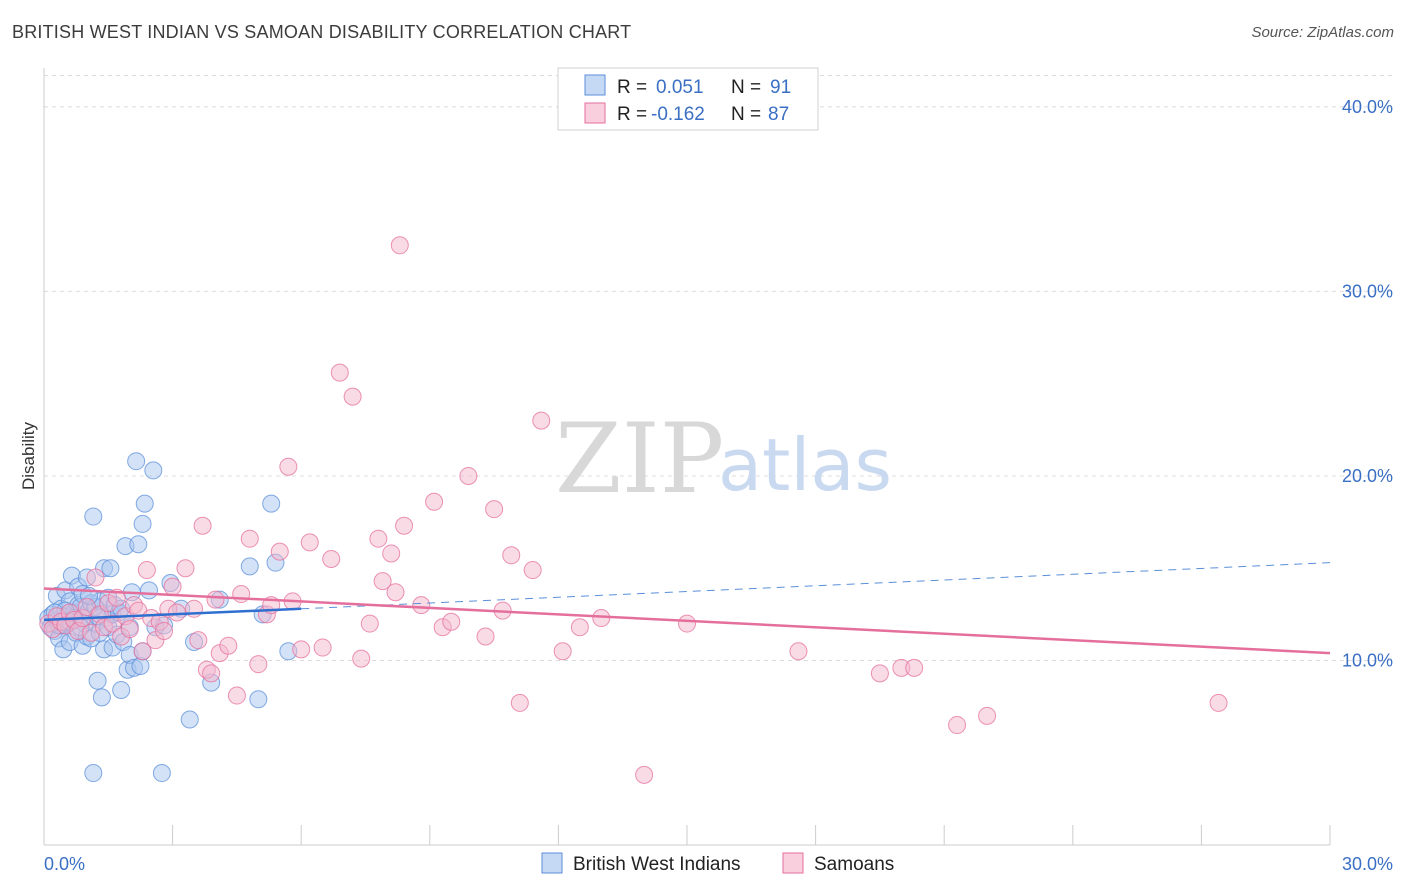 This screenshot has height=892, width=1406. I want to click on source-label: Source: ZipAtlas.com, so click(1322, 32).